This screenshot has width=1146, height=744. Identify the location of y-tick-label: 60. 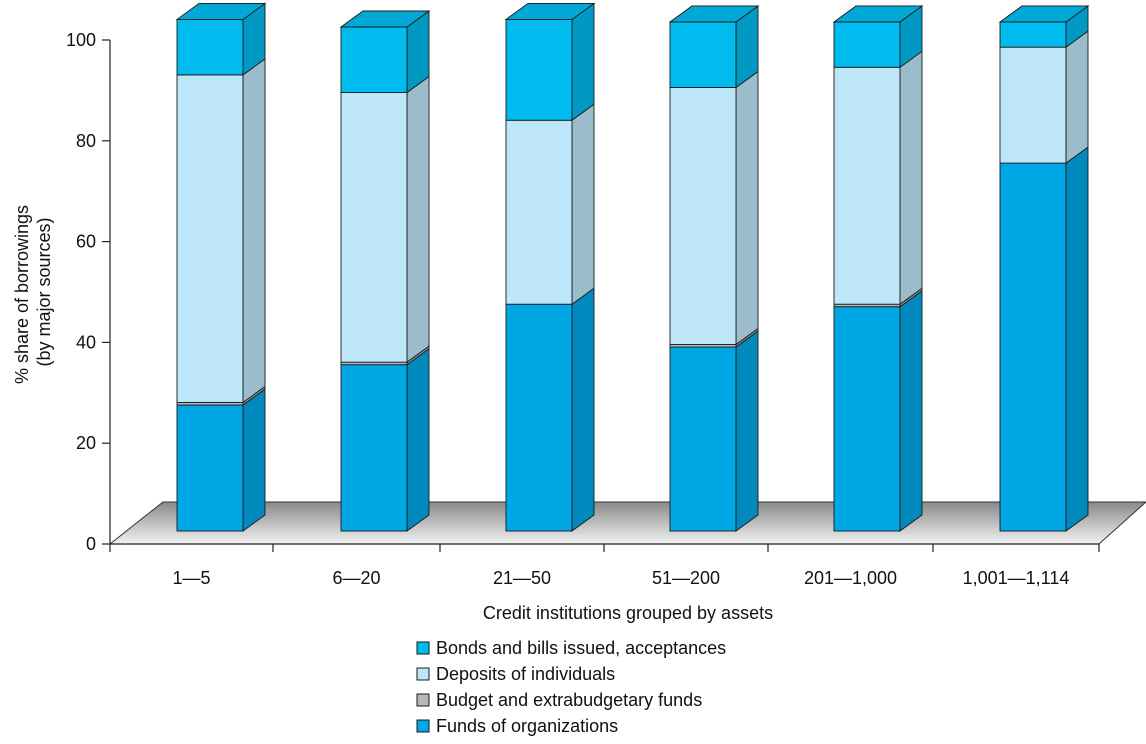
(86, 242).